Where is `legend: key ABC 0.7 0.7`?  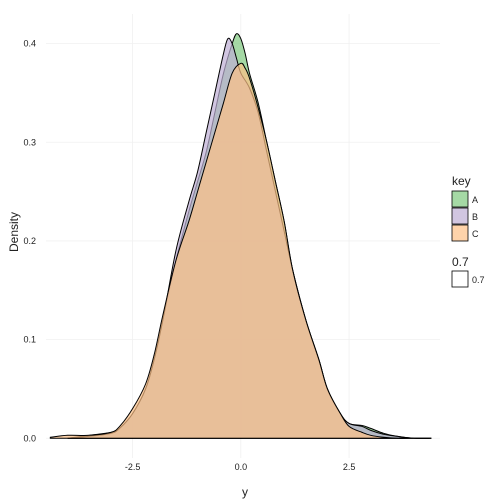
legend: key ABC 0.7 0.7 is located at coordinates (468, 231).